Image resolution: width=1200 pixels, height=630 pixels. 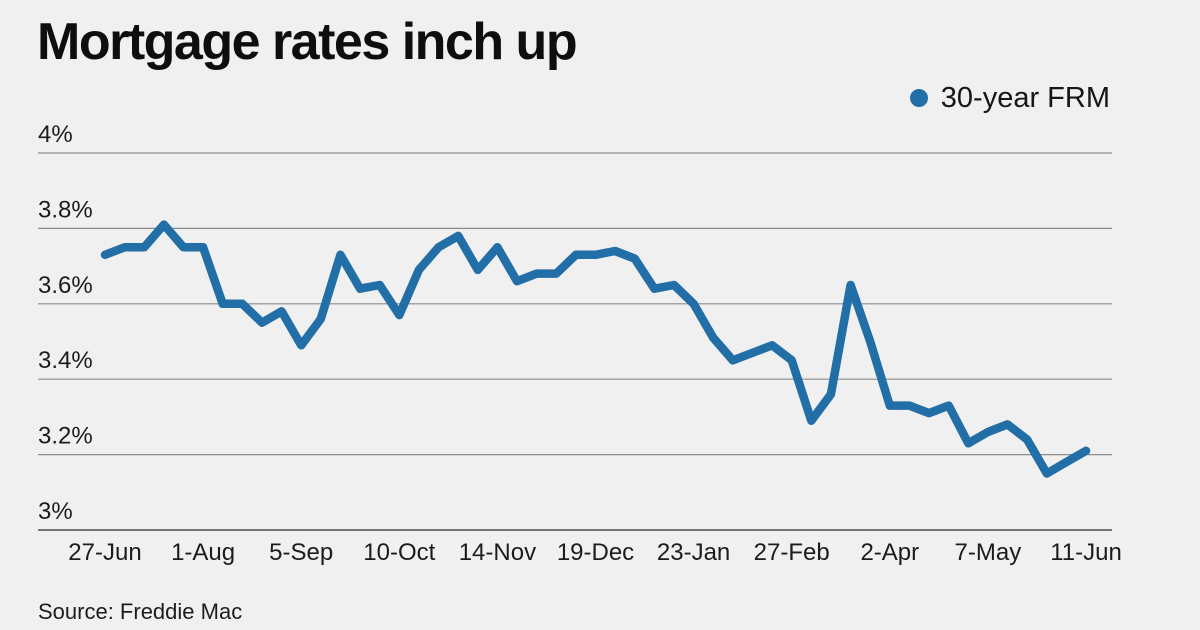 I want to click on y-tick-label: 3.8%, so click(x=65, y=209).